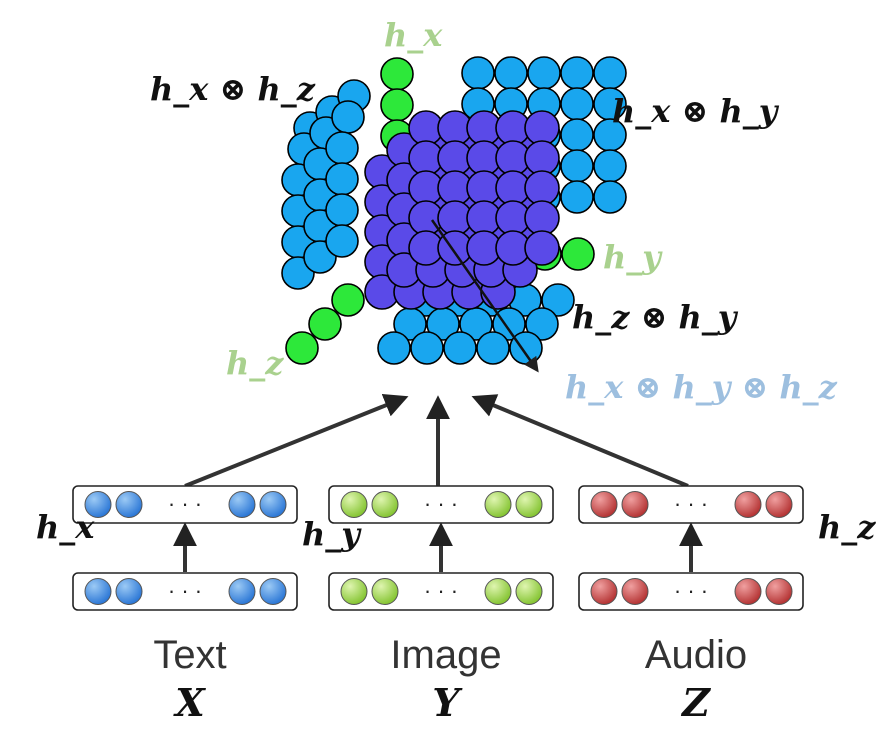  Describe the element at coordinates (413, 35) in the screenshot. I see `label-hx-green: h_x` at that location.